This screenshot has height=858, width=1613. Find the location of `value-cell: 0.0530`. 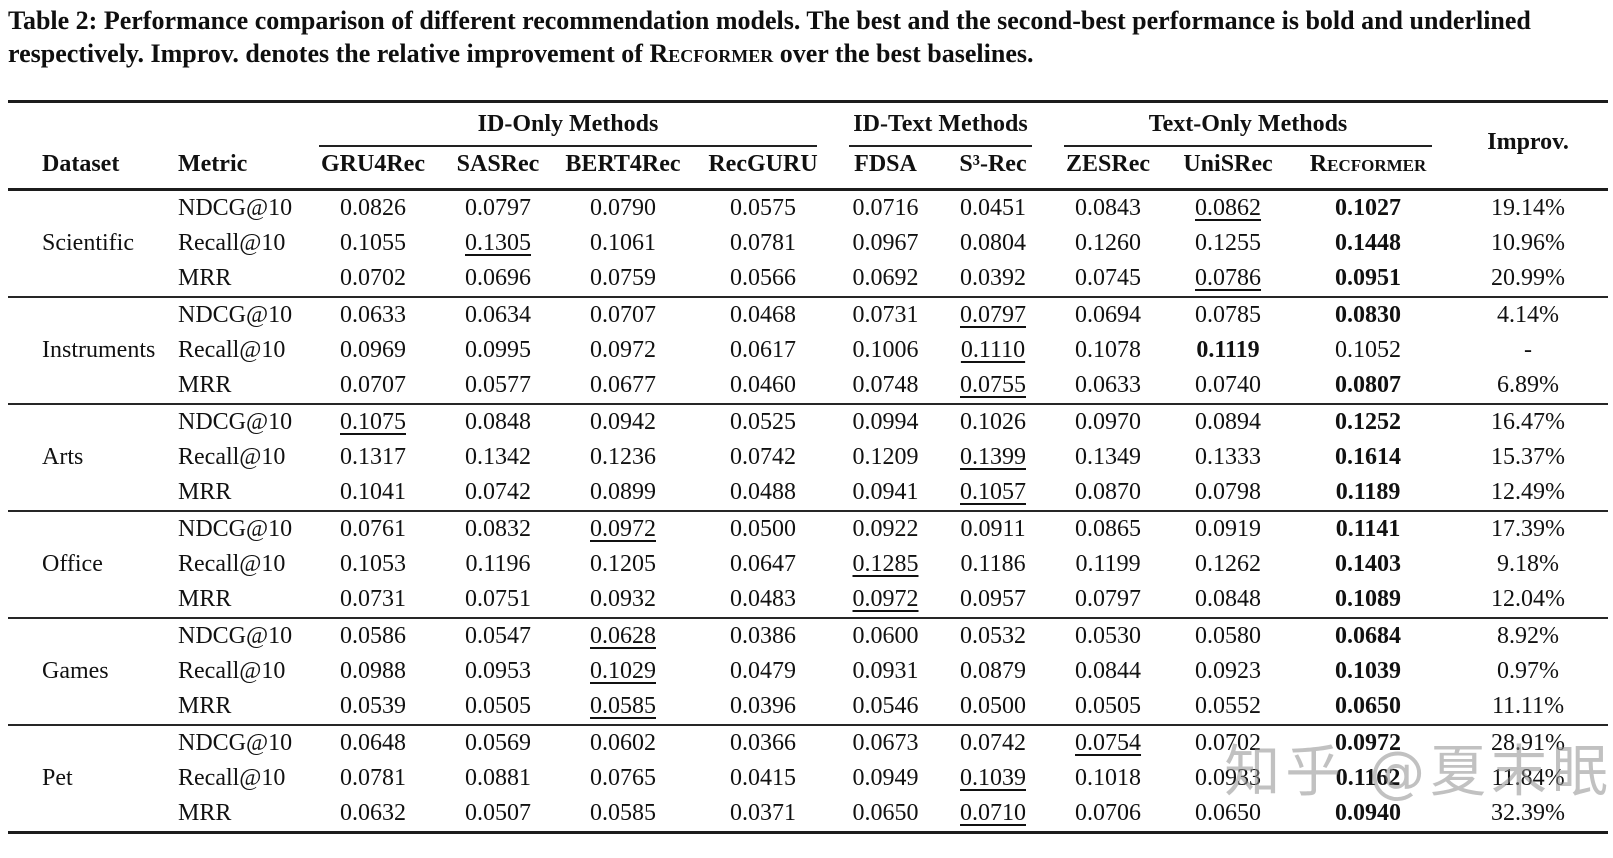

value-cell: 0.0530 is located at coordinates (1108, 636).